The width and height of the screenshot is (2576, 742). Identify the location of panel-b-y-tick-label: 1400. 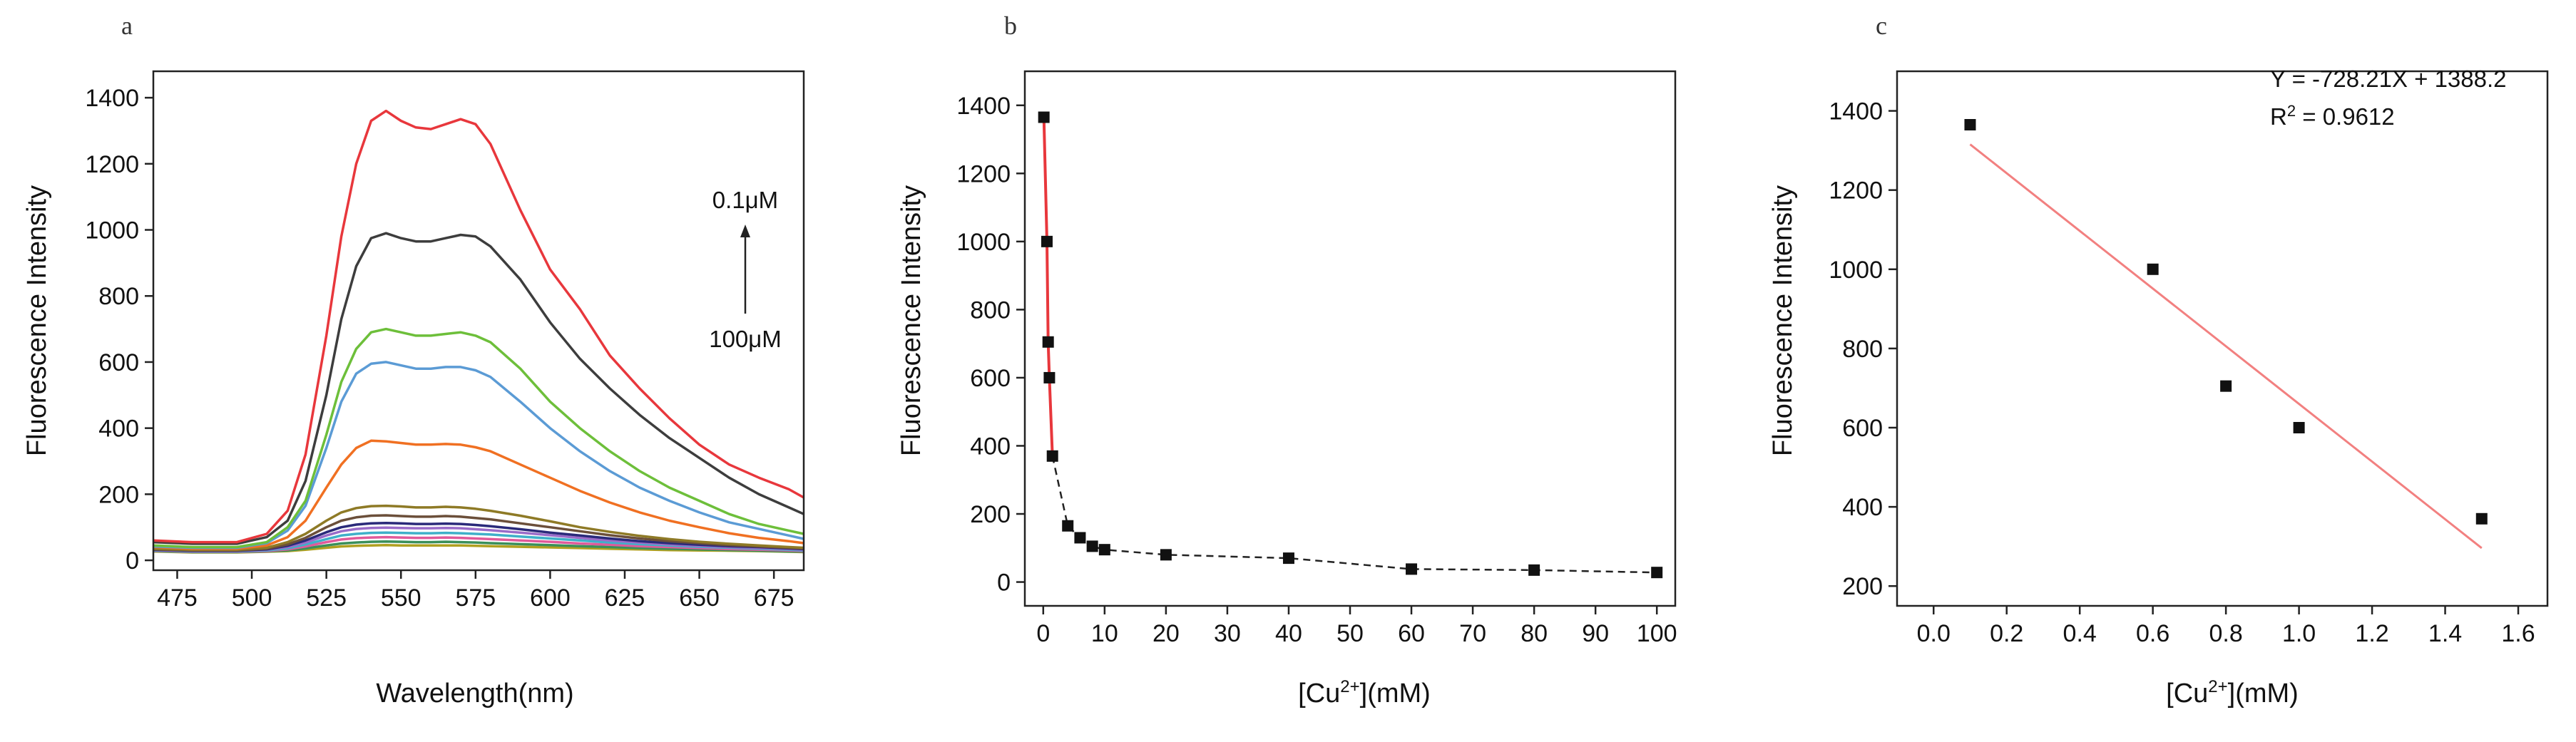
(984, 107).